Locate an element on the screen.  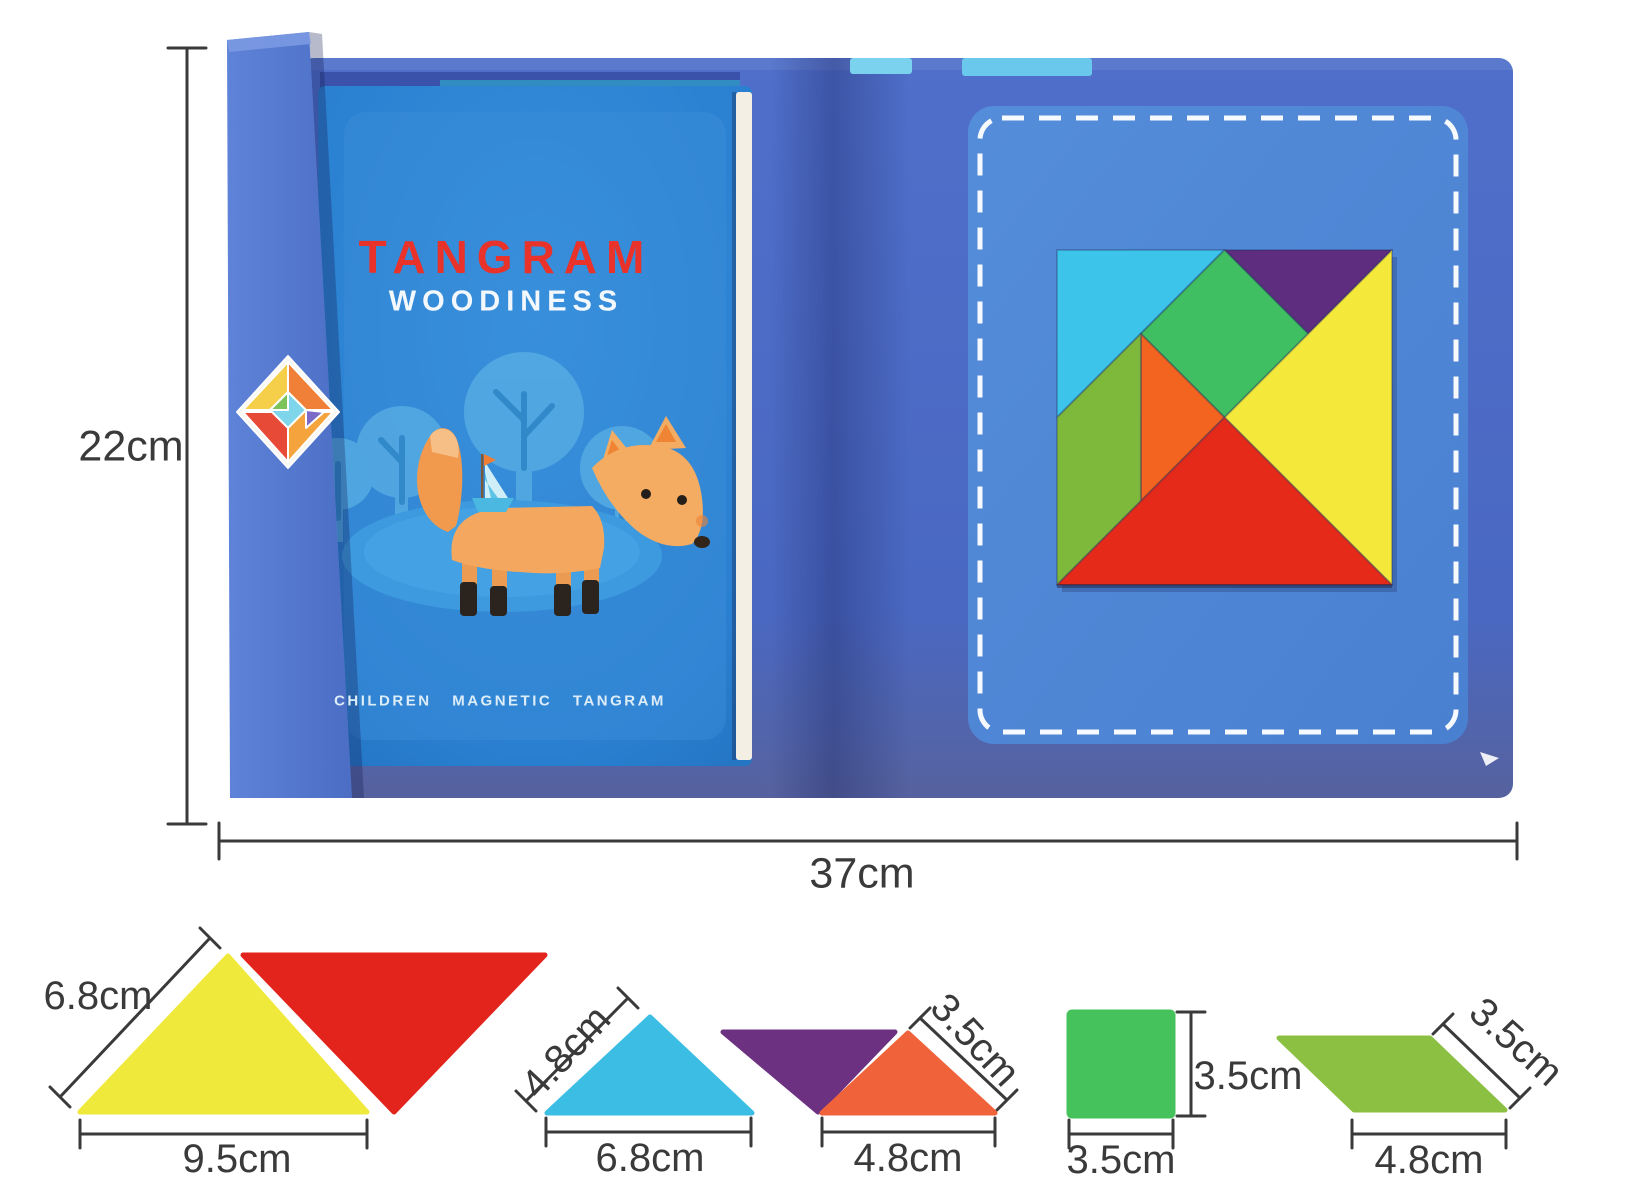
fox-nose is located at coordinates (702, 542).